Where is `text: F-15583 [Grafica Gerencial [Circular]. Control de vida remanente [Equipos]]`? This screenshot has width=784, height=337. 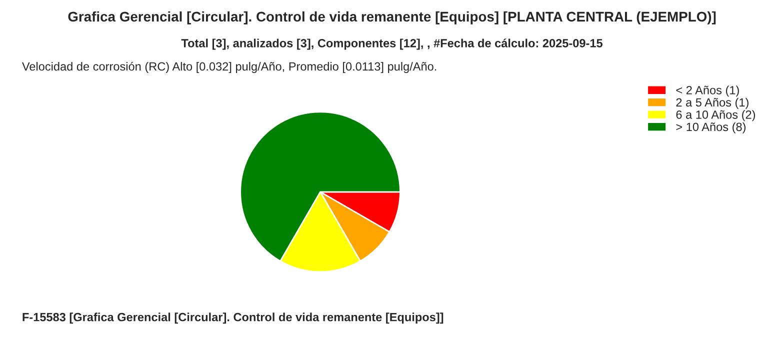 text: F-15583 [Grafica Gerencial [Circular]. Control de vida remanente [Equipos]] is located at coordinates (233, 318).